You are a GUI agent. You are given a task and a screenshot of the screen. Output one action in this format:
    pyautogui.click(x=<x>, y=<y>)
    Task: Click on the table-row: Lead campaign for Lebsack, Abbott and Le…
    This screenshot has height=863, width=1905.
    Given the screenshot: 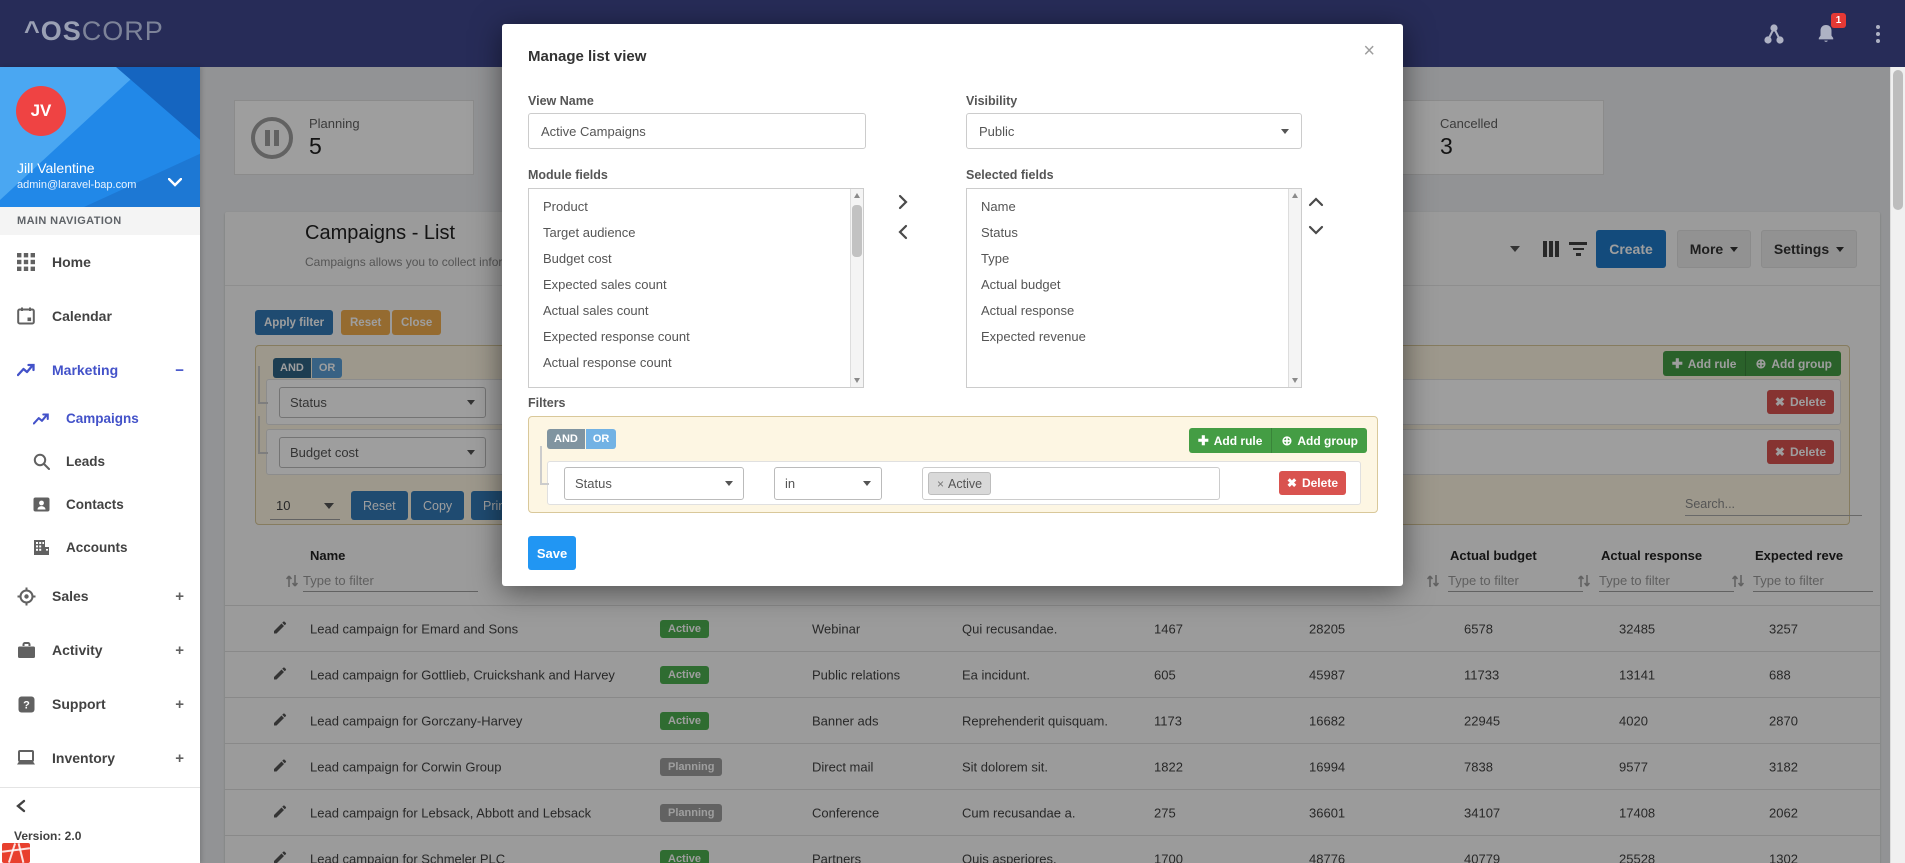 What is the action you would take?
    pyautogui.click(x=1052, y=812)
    